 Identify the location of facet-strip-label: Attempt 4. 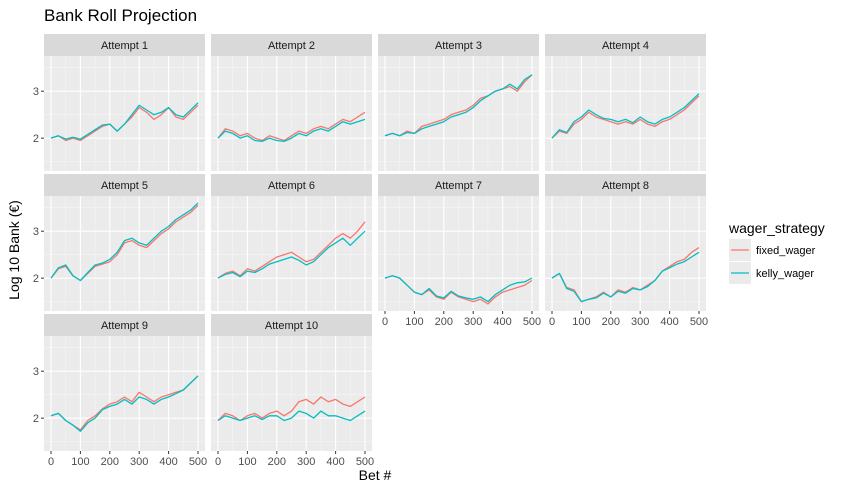
(625, 46).